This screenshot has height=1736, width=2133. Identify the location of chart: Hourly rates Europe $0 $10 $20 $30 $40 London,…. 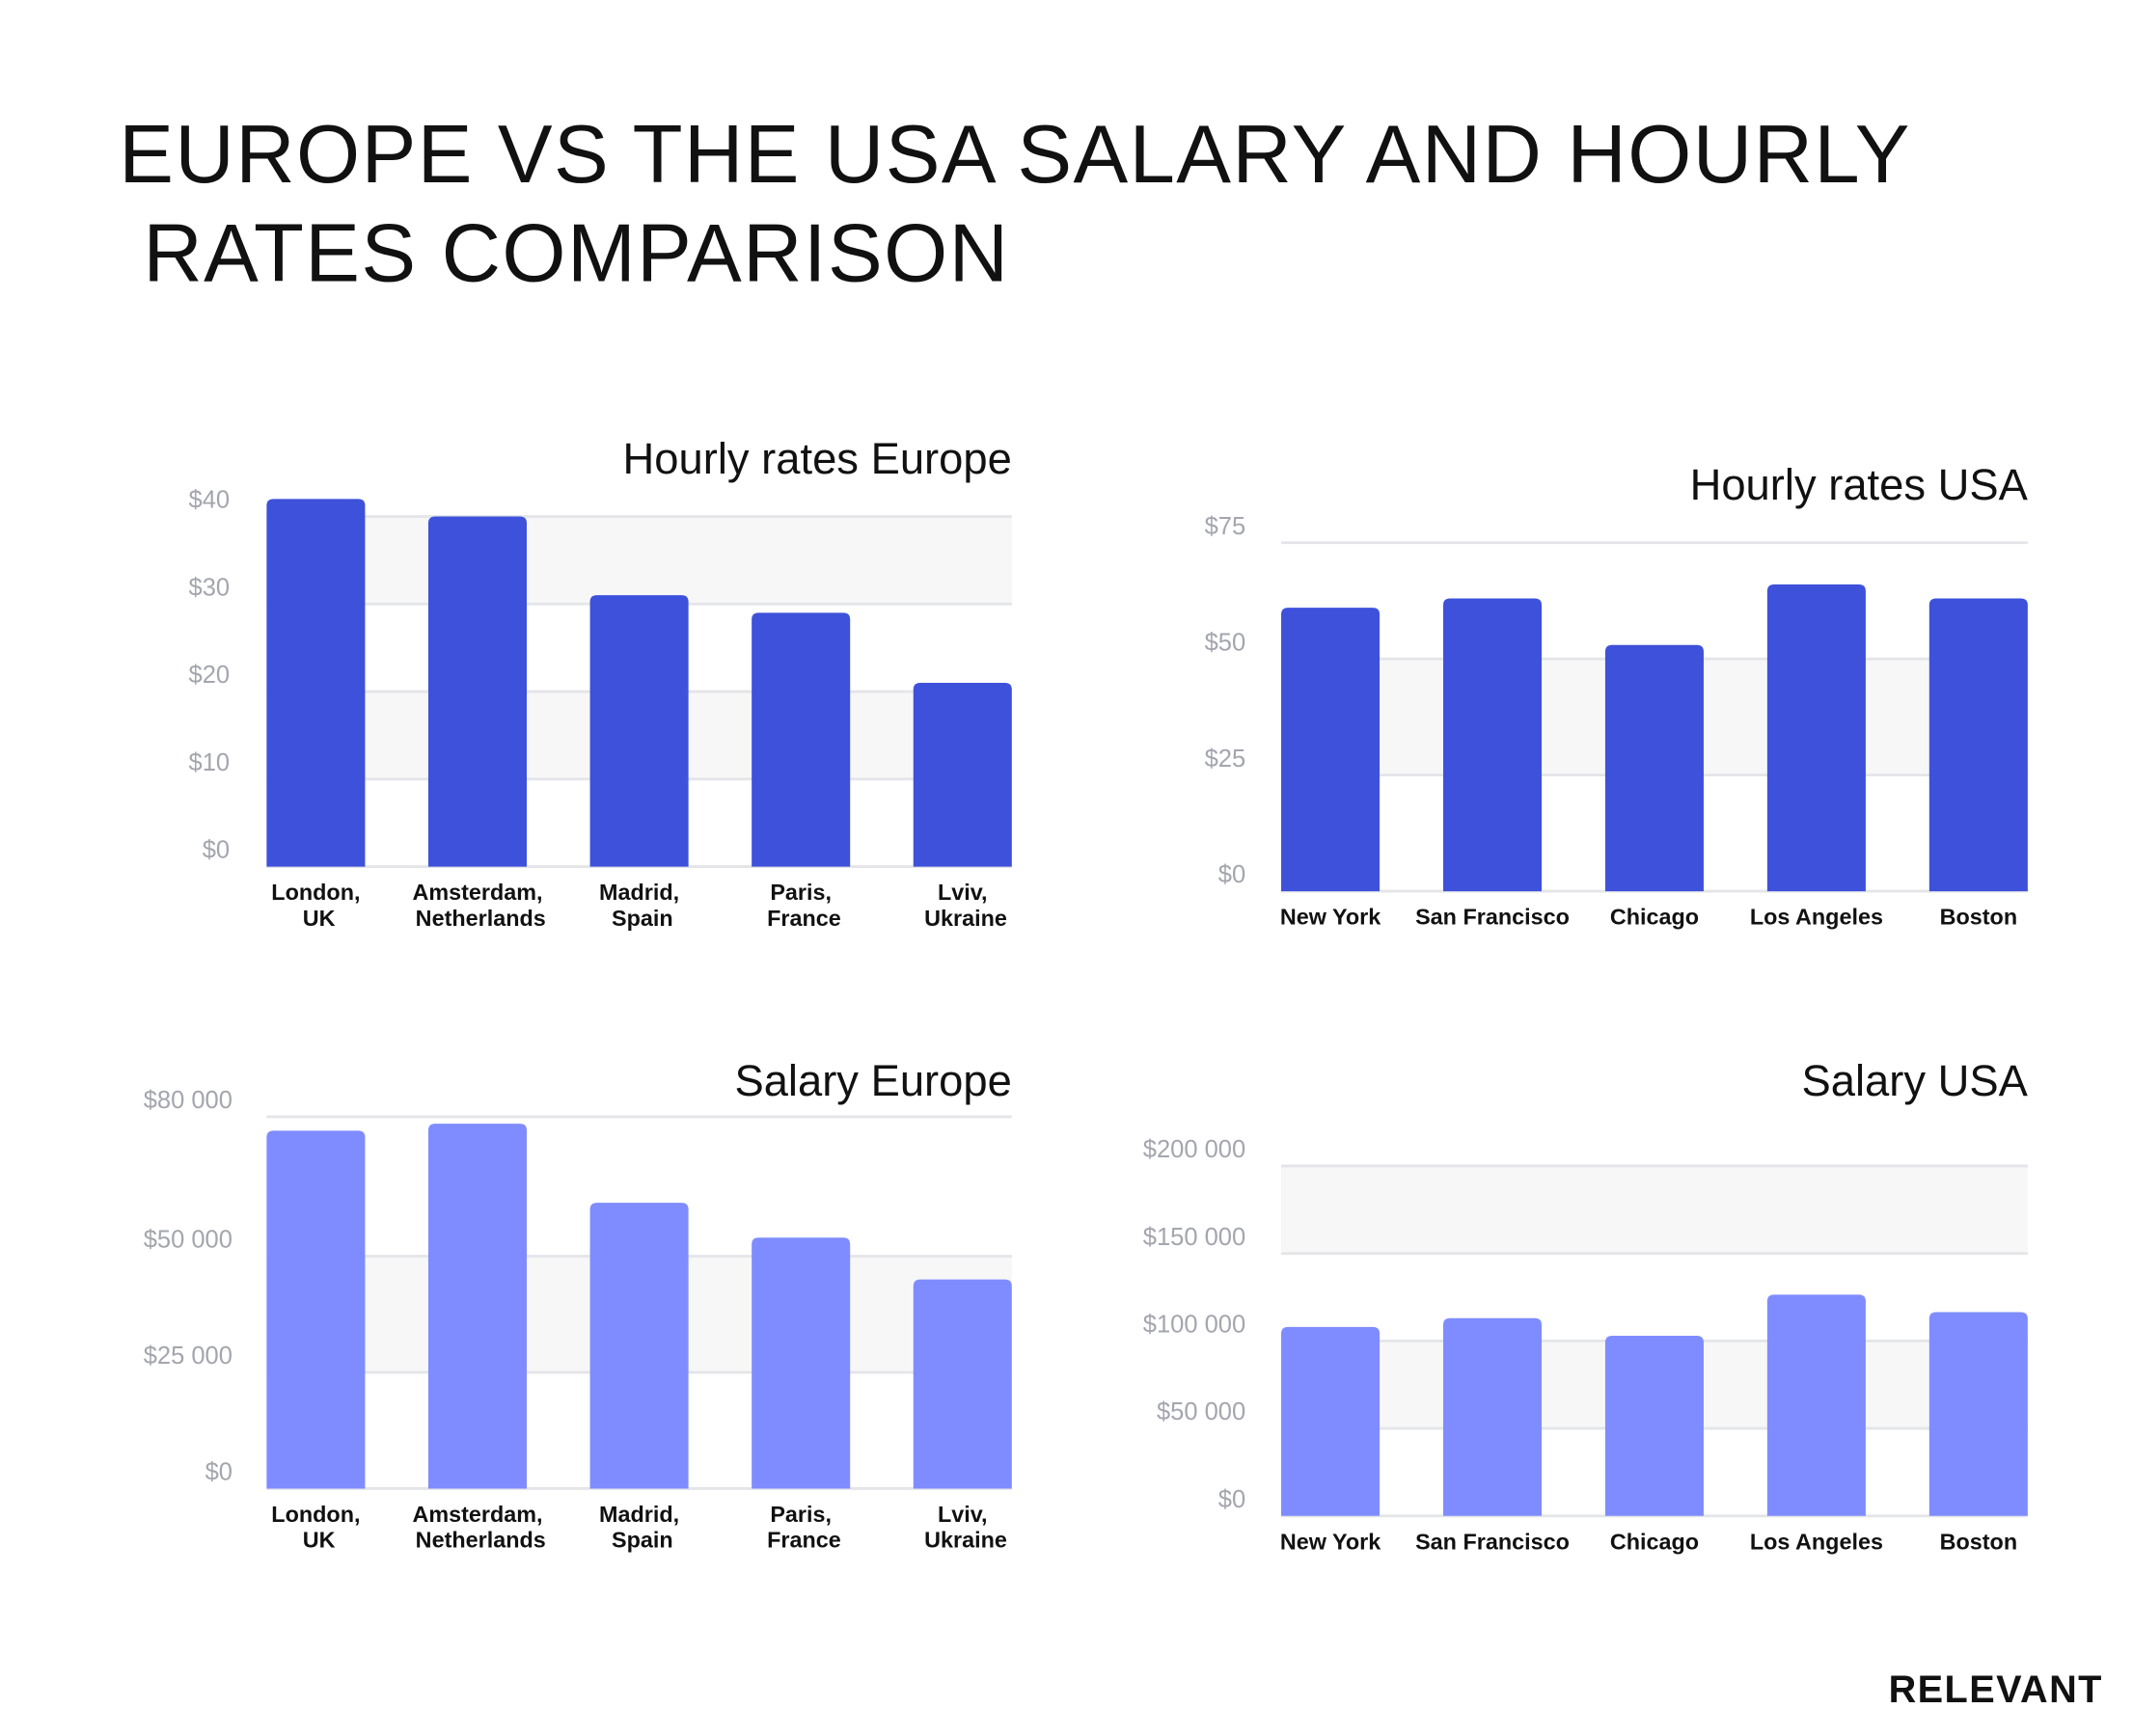
(600, 683).